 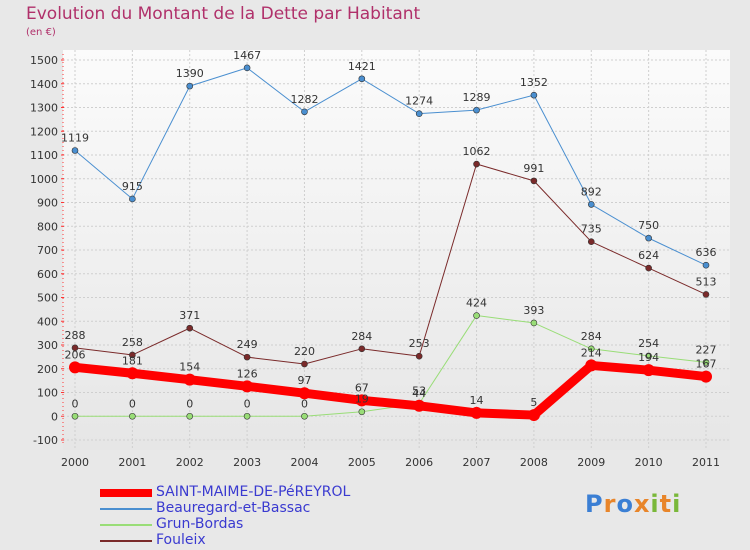 I want to click on y-tick-label: 1300, so click(x=44, y=108).